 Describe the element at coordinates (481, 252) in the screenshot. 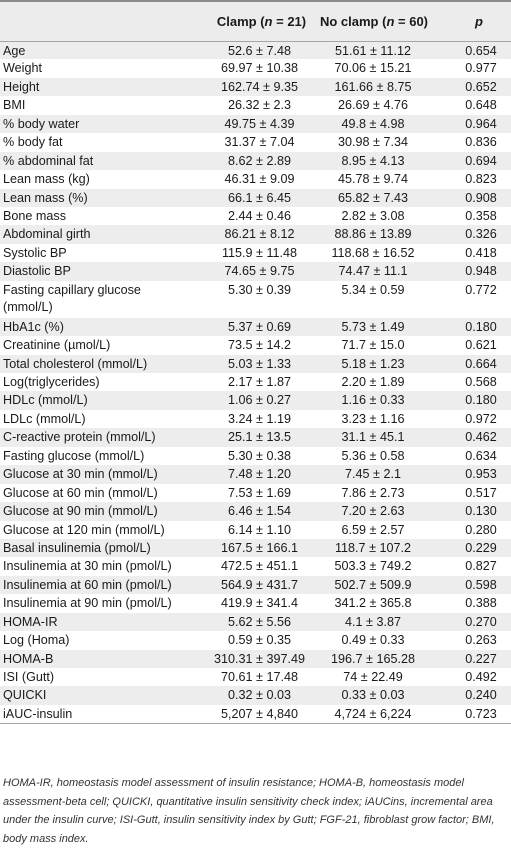

I see `p-value: 0.418` at that location.